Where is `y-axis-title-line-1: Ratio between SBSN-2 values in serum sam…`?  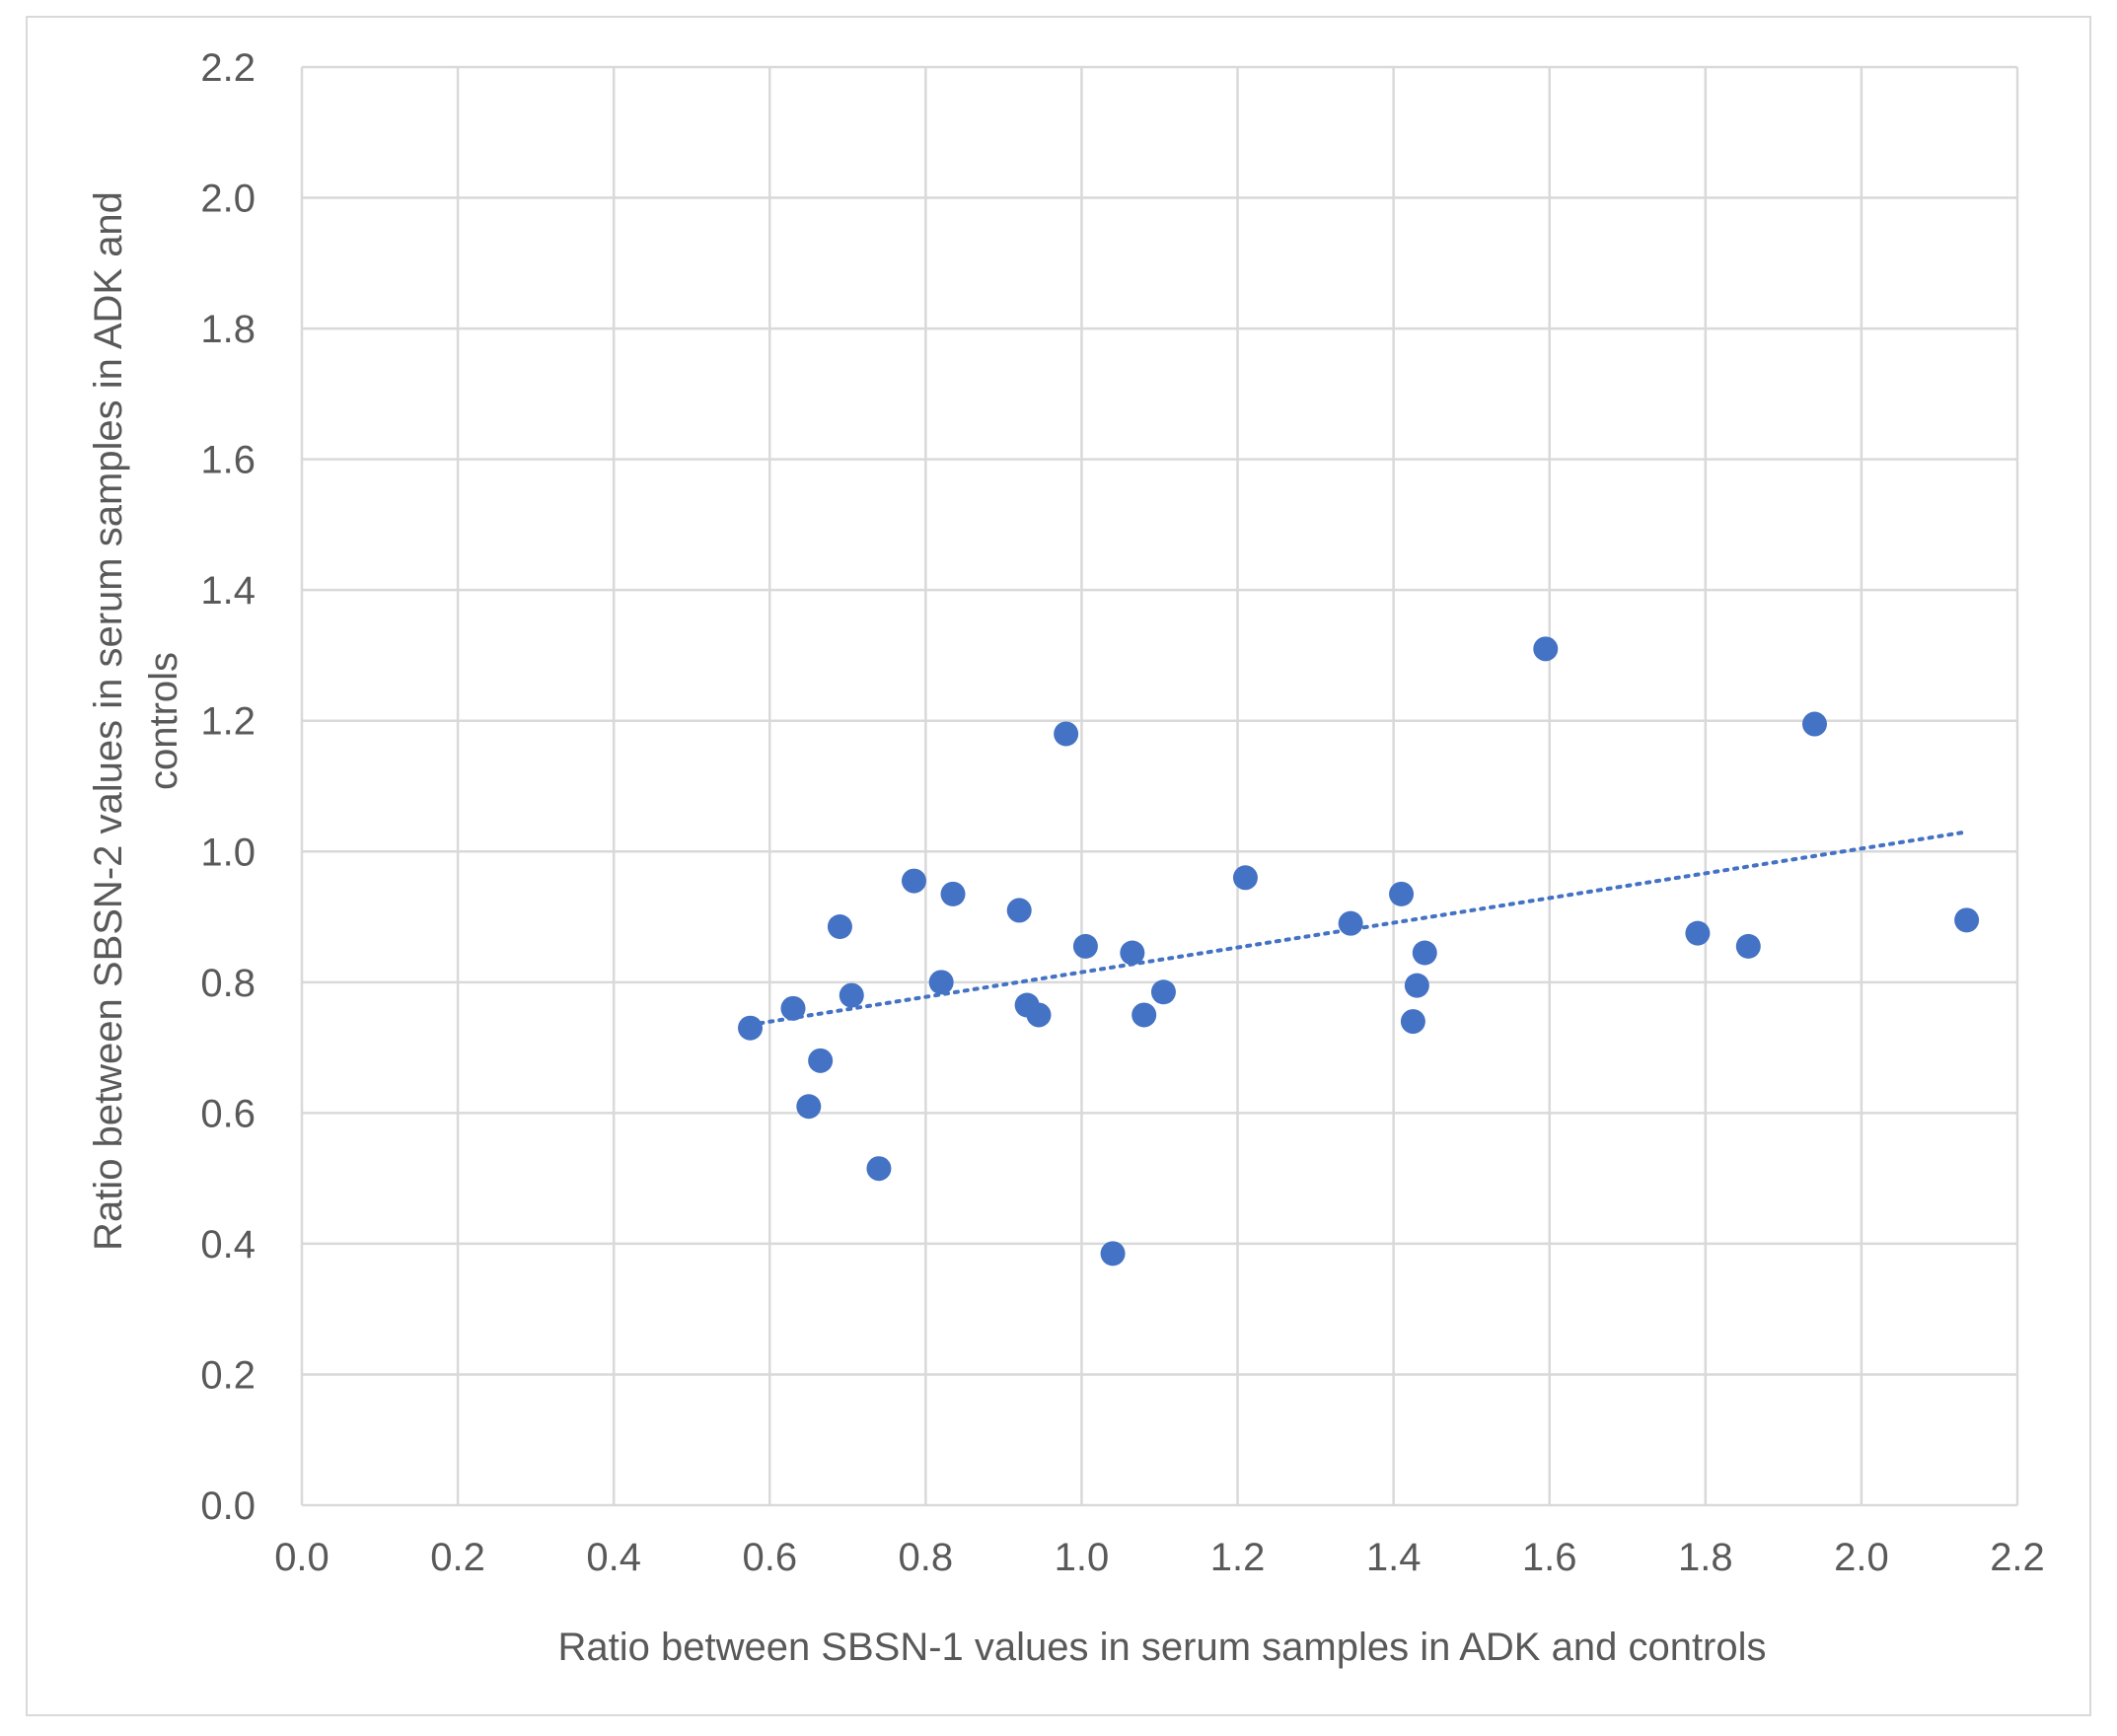
y-axis-title-line-1: Ratio between SBSN-2 values in serum sam… is located at coordinates (108, 721).